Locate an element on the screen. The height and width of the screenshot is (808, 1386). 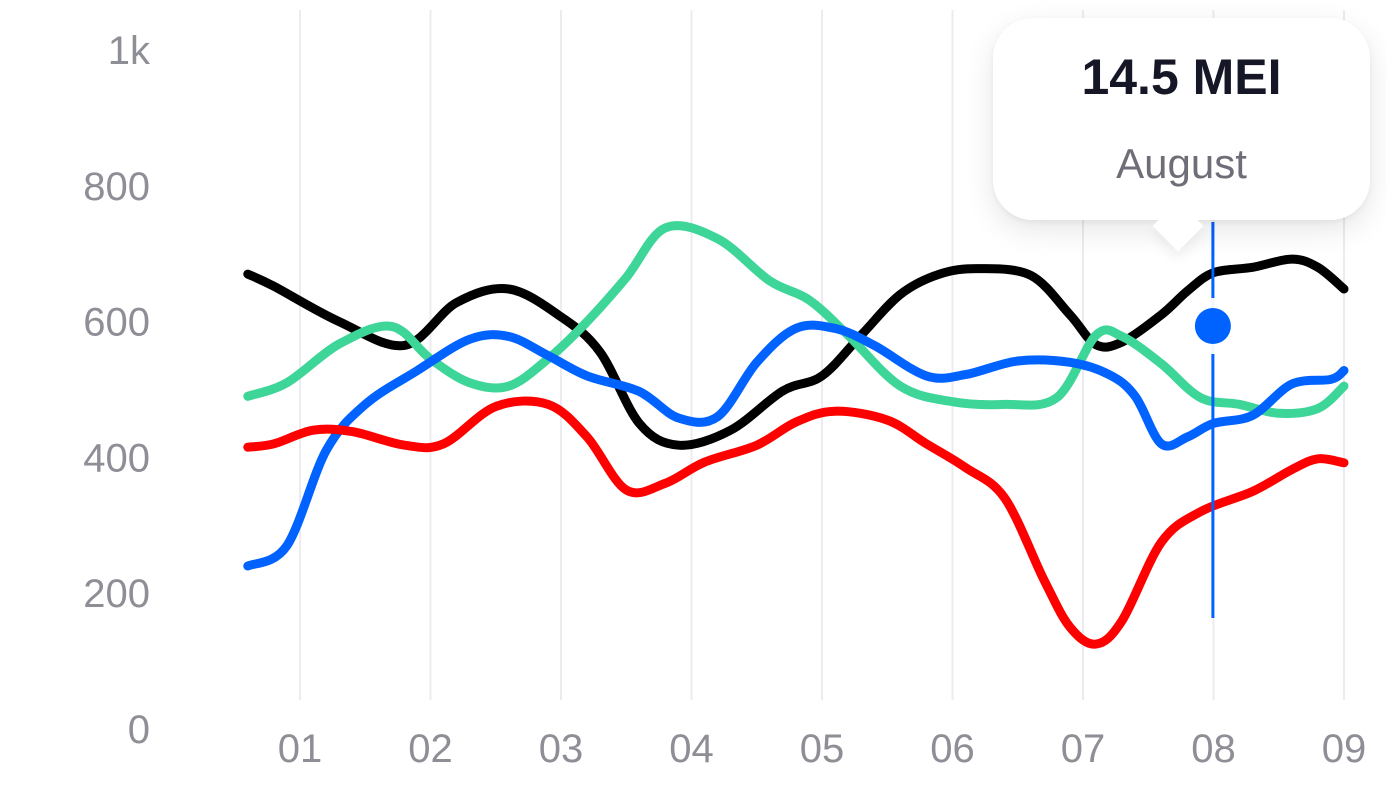
x-tick-label: 01 is located at coordinates (300, 749).